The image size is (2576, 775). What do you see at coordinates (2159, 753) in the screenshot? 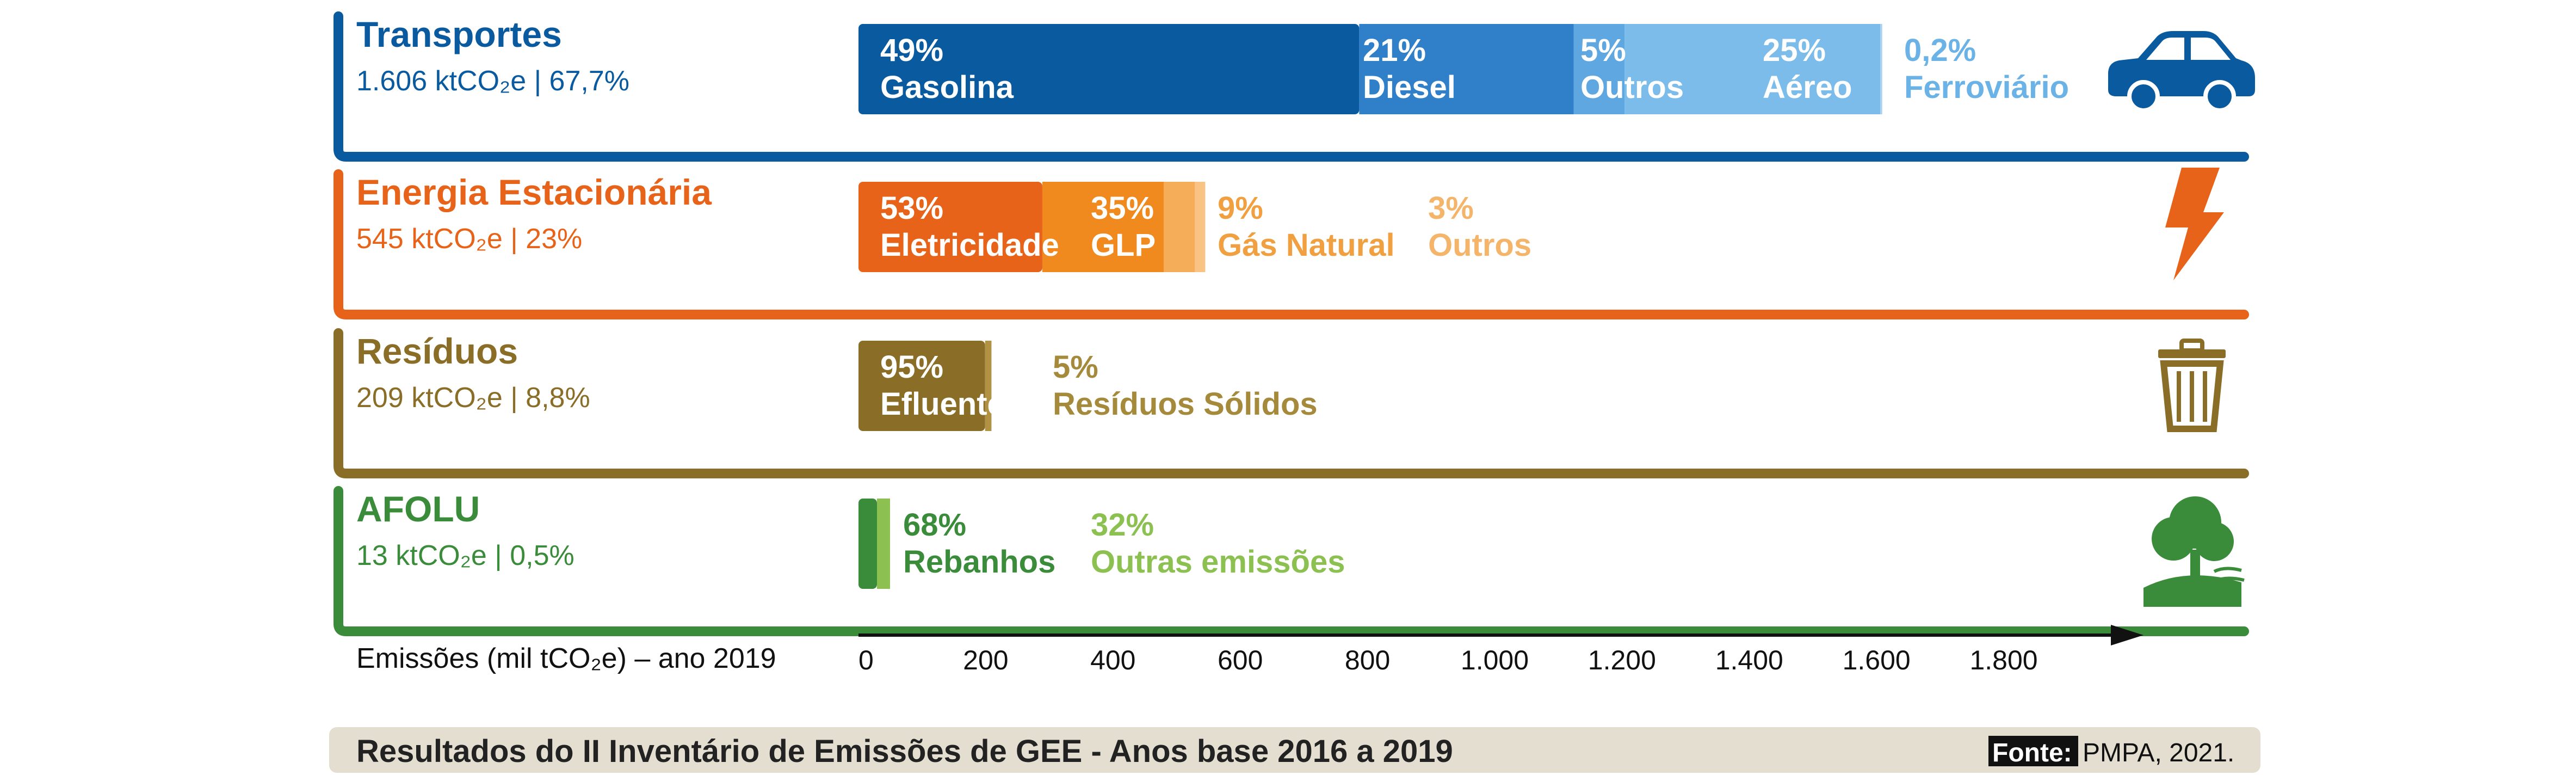
I see `source-text: PMPA, 2021.` at bounding box center [2159, 753].